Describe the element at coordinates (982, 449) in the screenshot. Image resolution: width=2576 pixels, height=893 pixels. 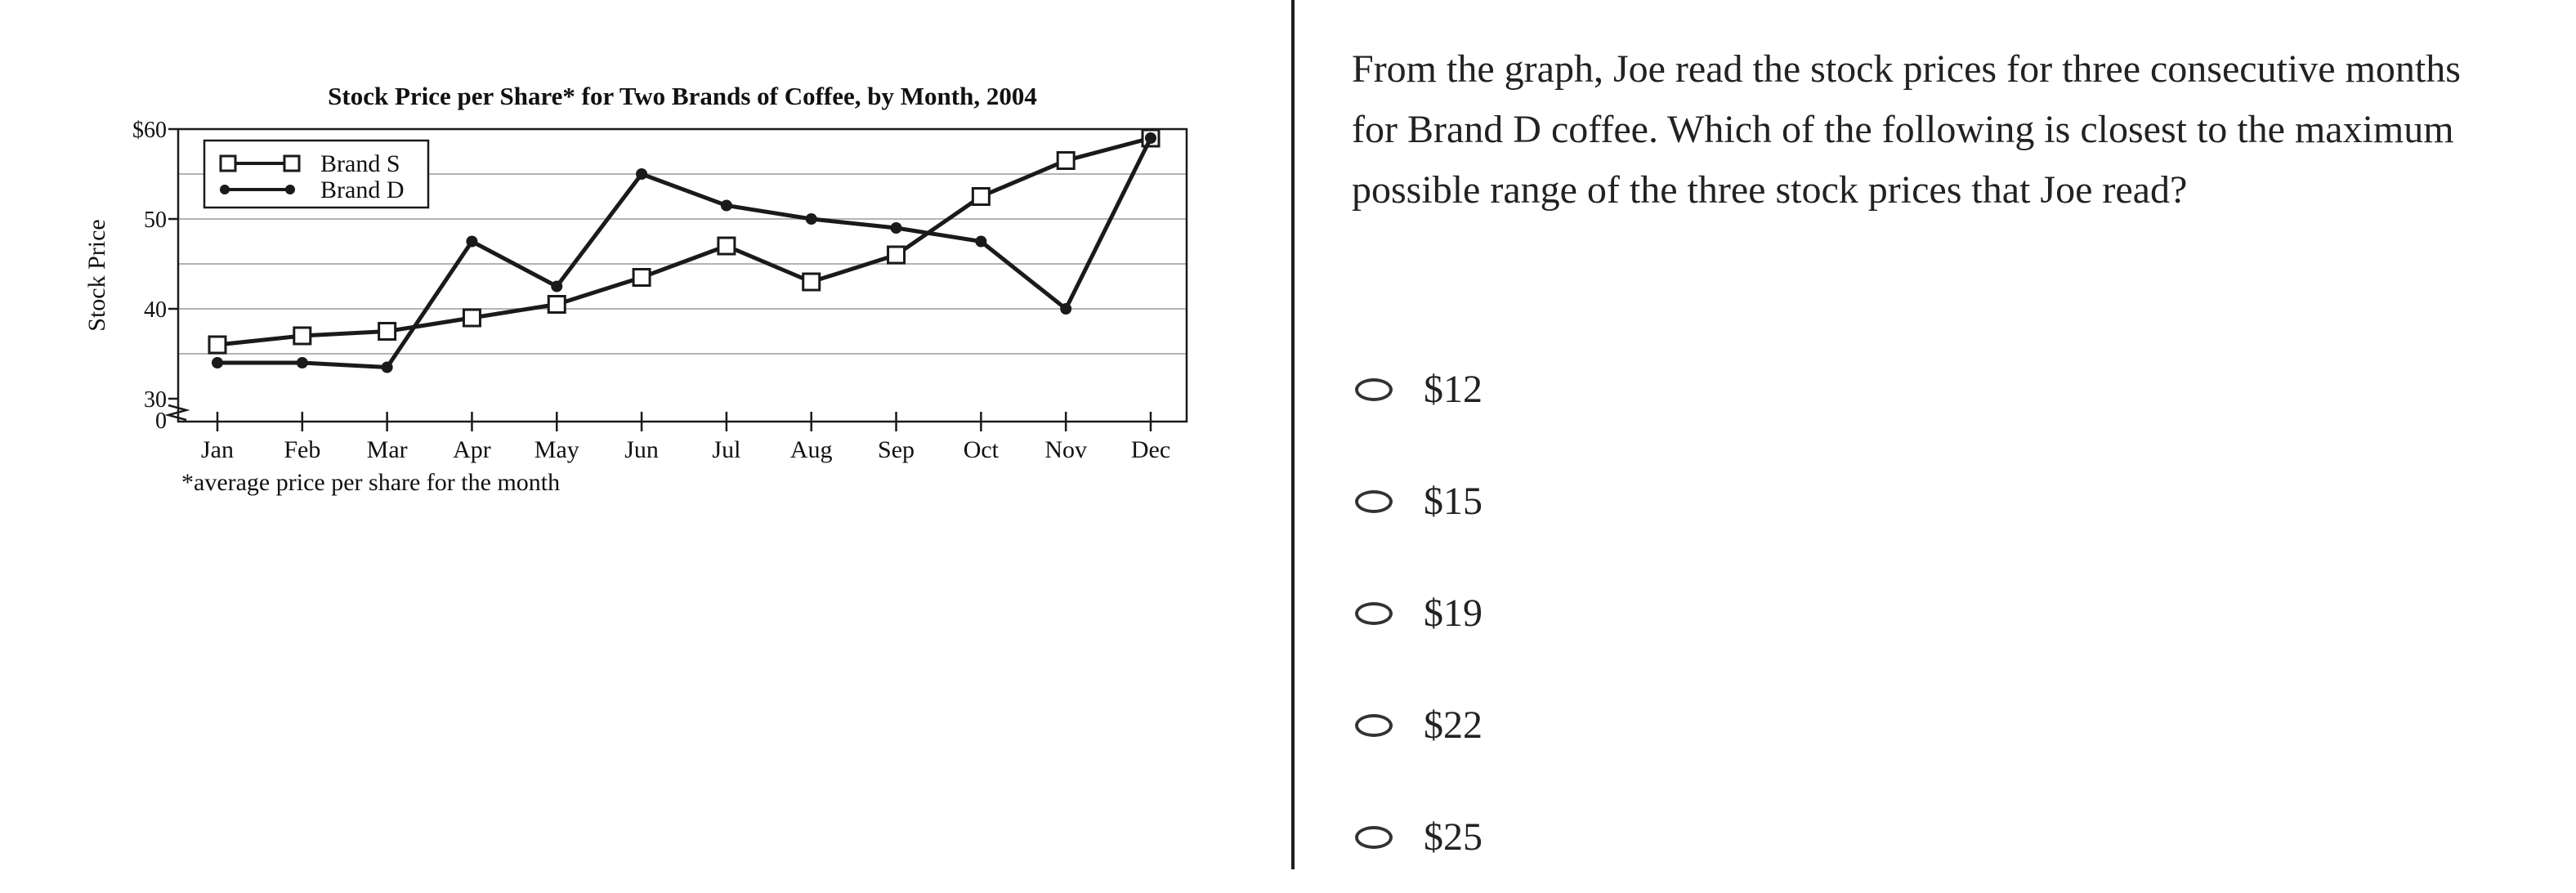
I see `x-tick-label: Oct` at that location.